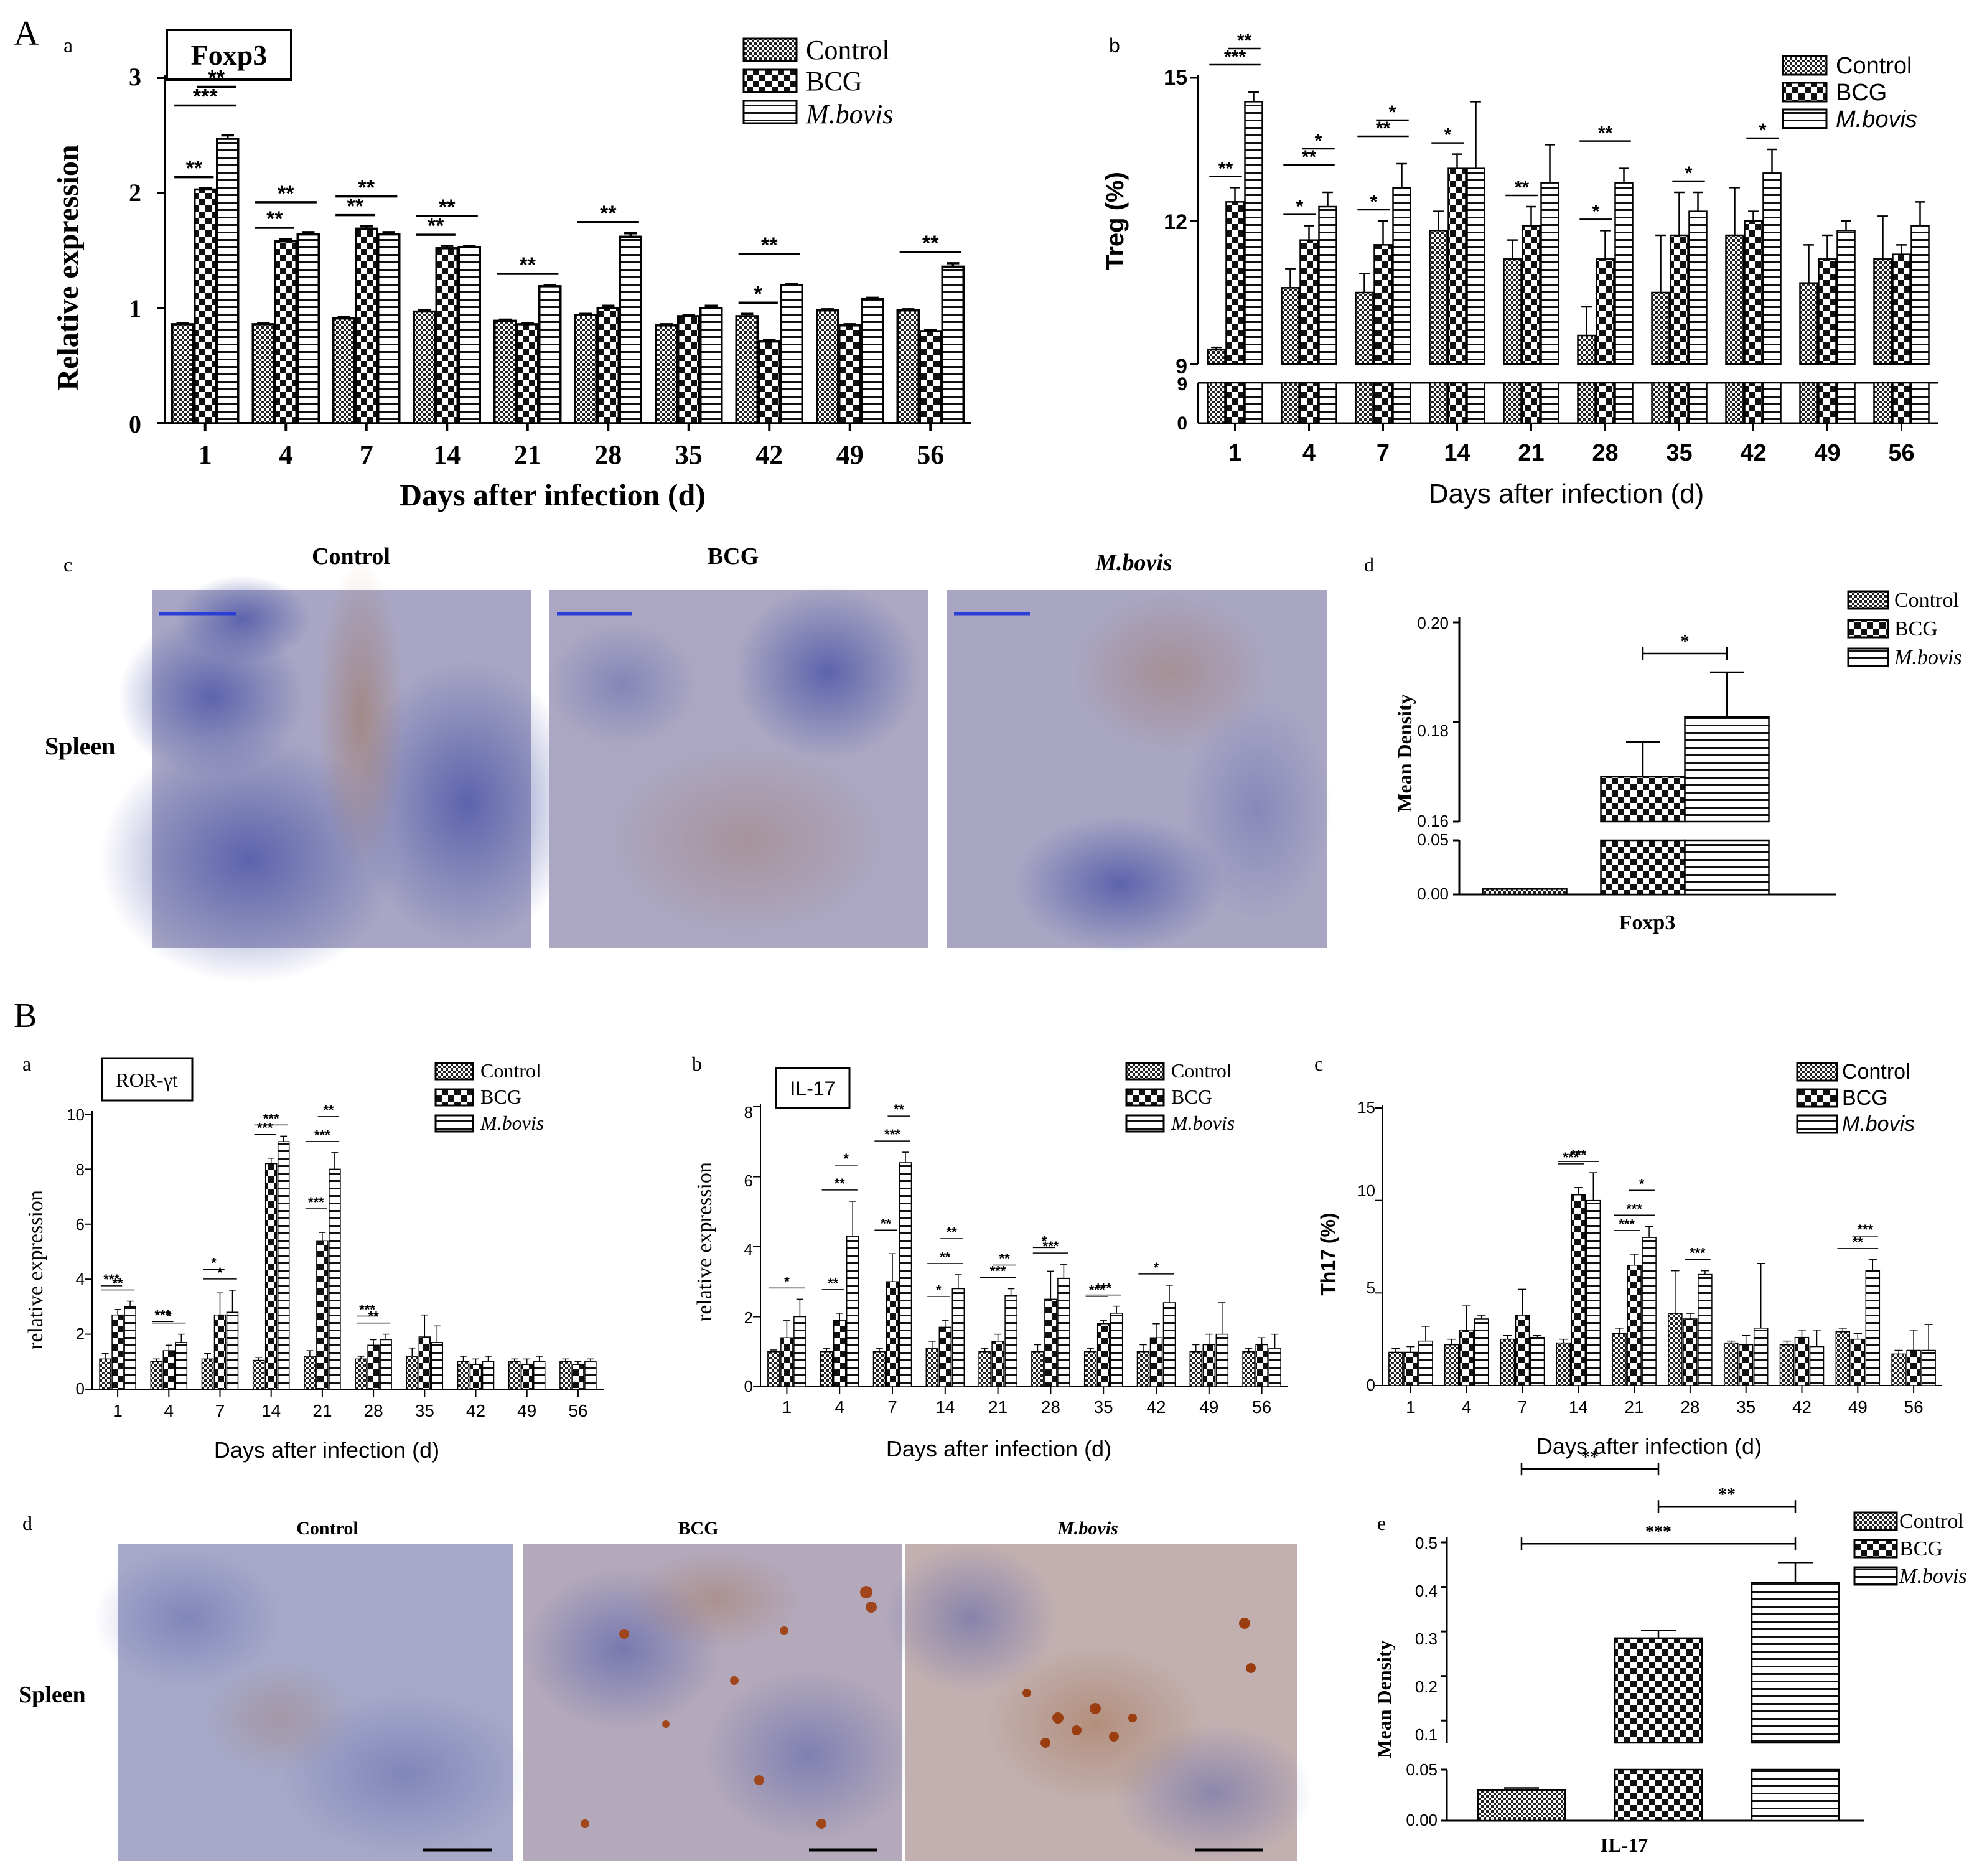 The width and height of the screenshot is (1987, 1876). Describe the element at coordinates (1933, 1576) in the screenshot. I see `legend-label: M.bovis` at that location.